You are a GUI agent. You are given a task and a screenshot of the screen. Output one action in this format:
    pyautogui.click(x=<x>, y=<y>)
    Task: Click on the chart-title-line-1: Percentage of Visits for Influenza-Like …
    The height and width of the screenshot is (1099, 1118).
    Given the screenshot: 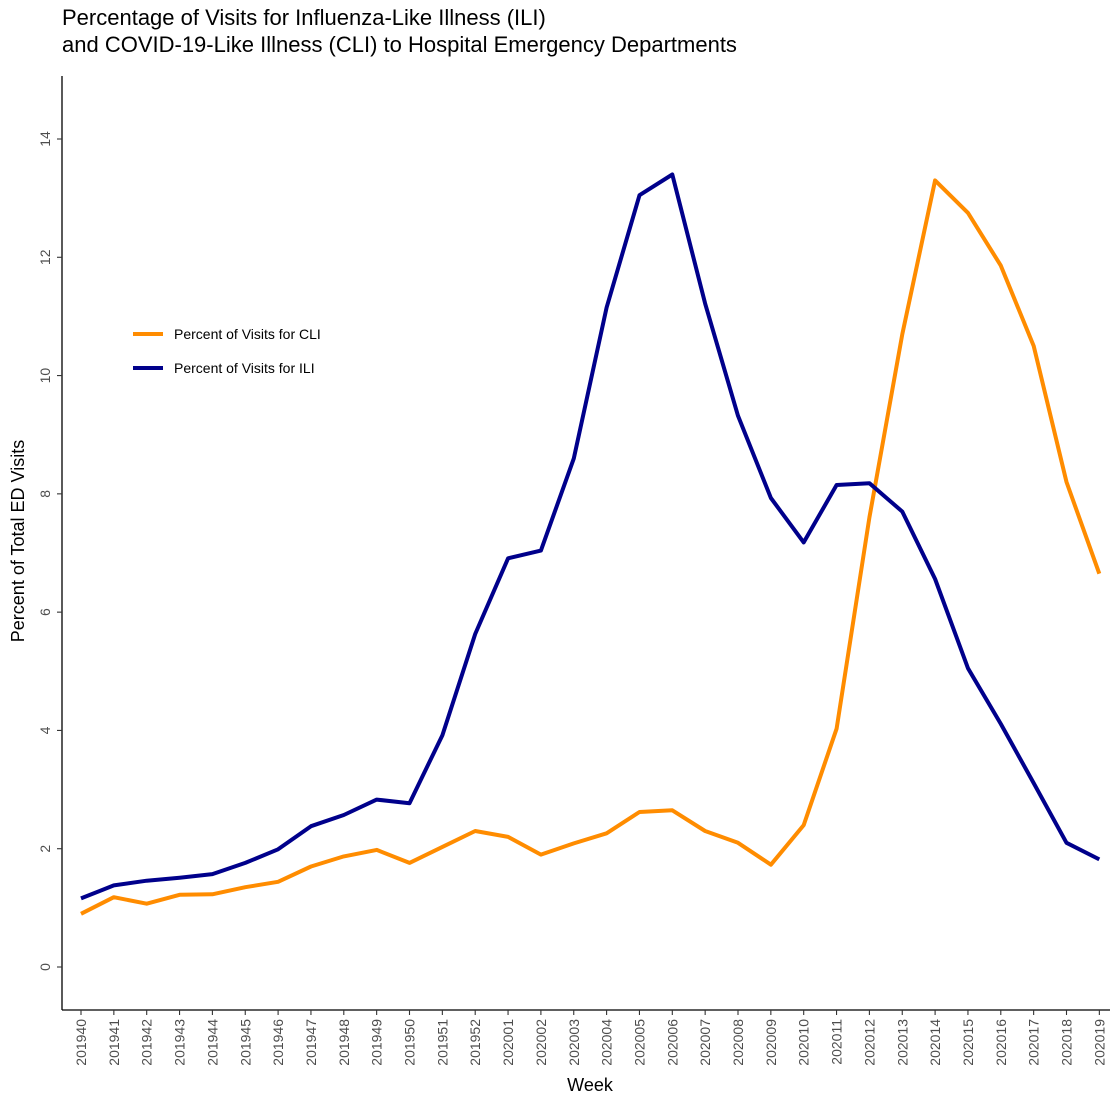 What is the action you would take?
    pyautogui.click(x=304, y=17)
    